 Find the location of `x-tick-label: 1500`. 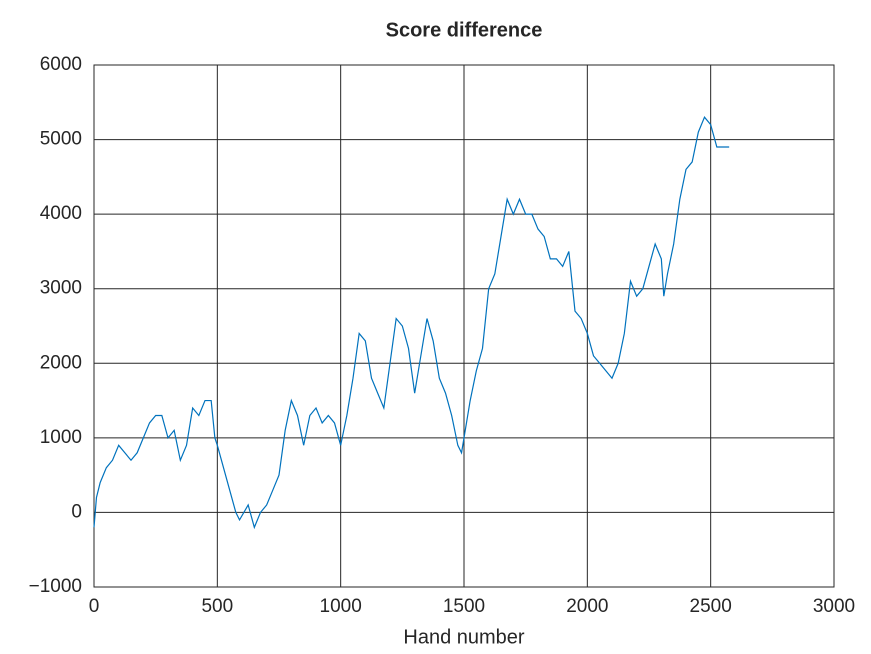

x-tick-label: 1500 is located at coordinates (464, 606).